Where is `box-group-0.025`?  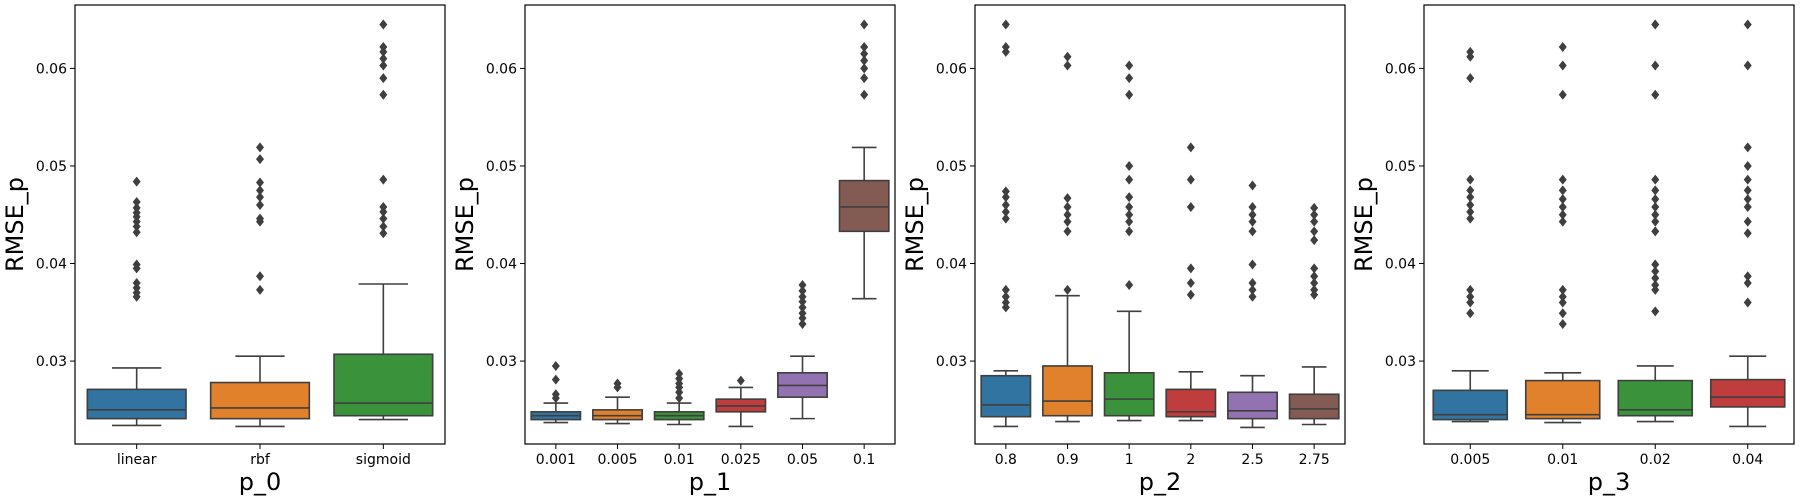
box-group-0.025 is located at coordinates (741, 401).